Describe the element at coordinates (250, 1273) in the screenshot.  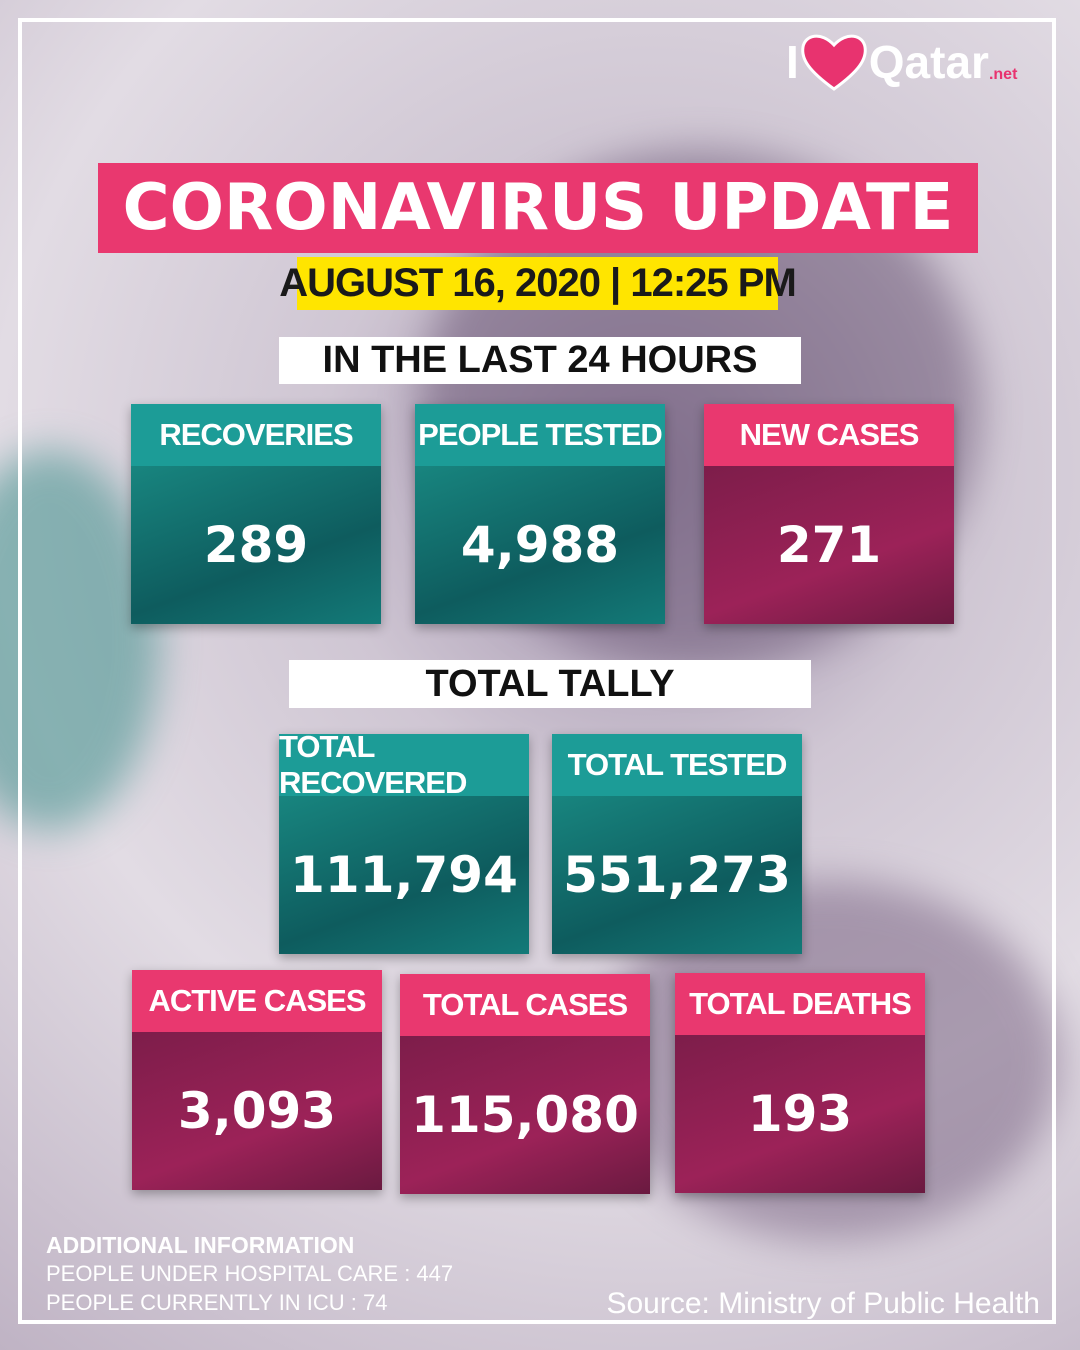
I see `additional-line: PEOPLE UNDER HOSPITAL CARE : 447` at that location.